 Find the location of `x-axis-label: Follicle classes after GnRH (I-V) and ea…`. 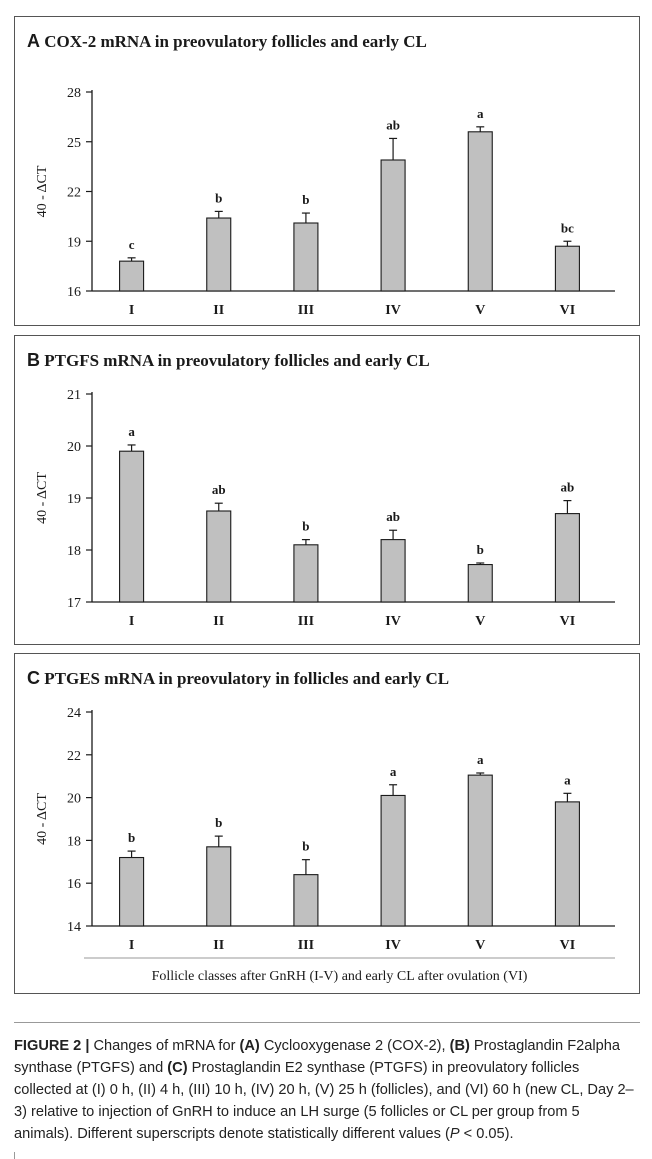

x-axis-label: Follicle classes after GnRH (I-V) and ea… is located at coordinates (340, 976).